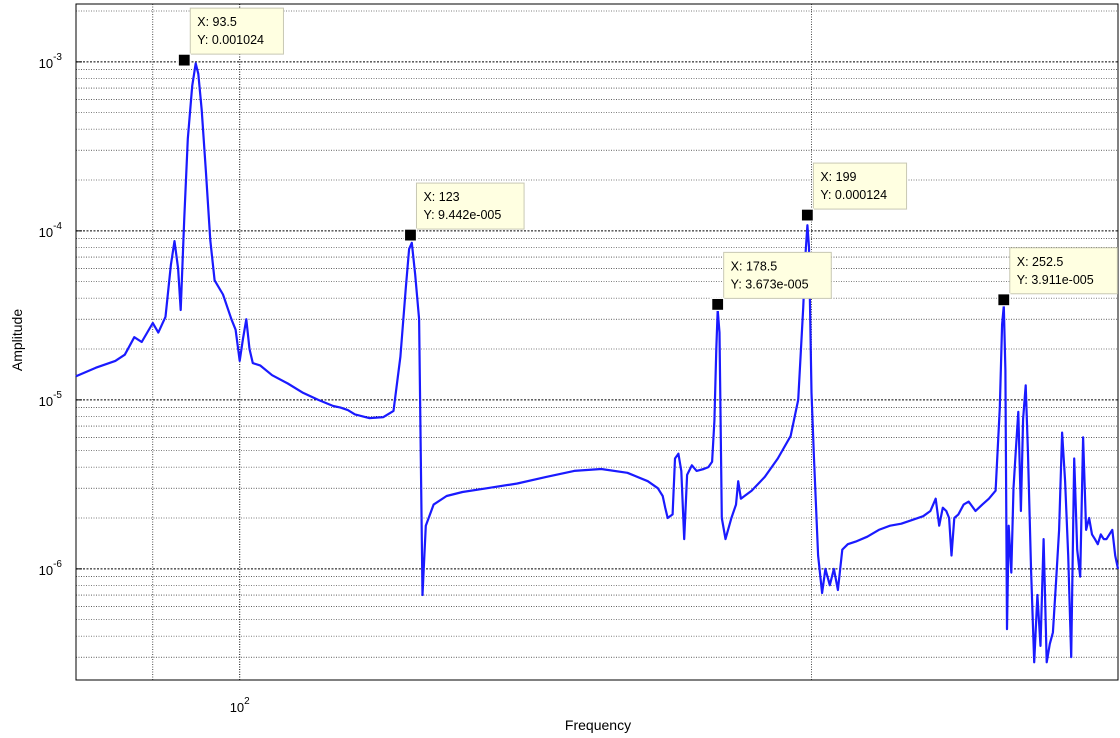 The height and width of the screenshot is (738, 1120). I want to click on data-tip-x-text: X: 178.5, so click(754, 266).